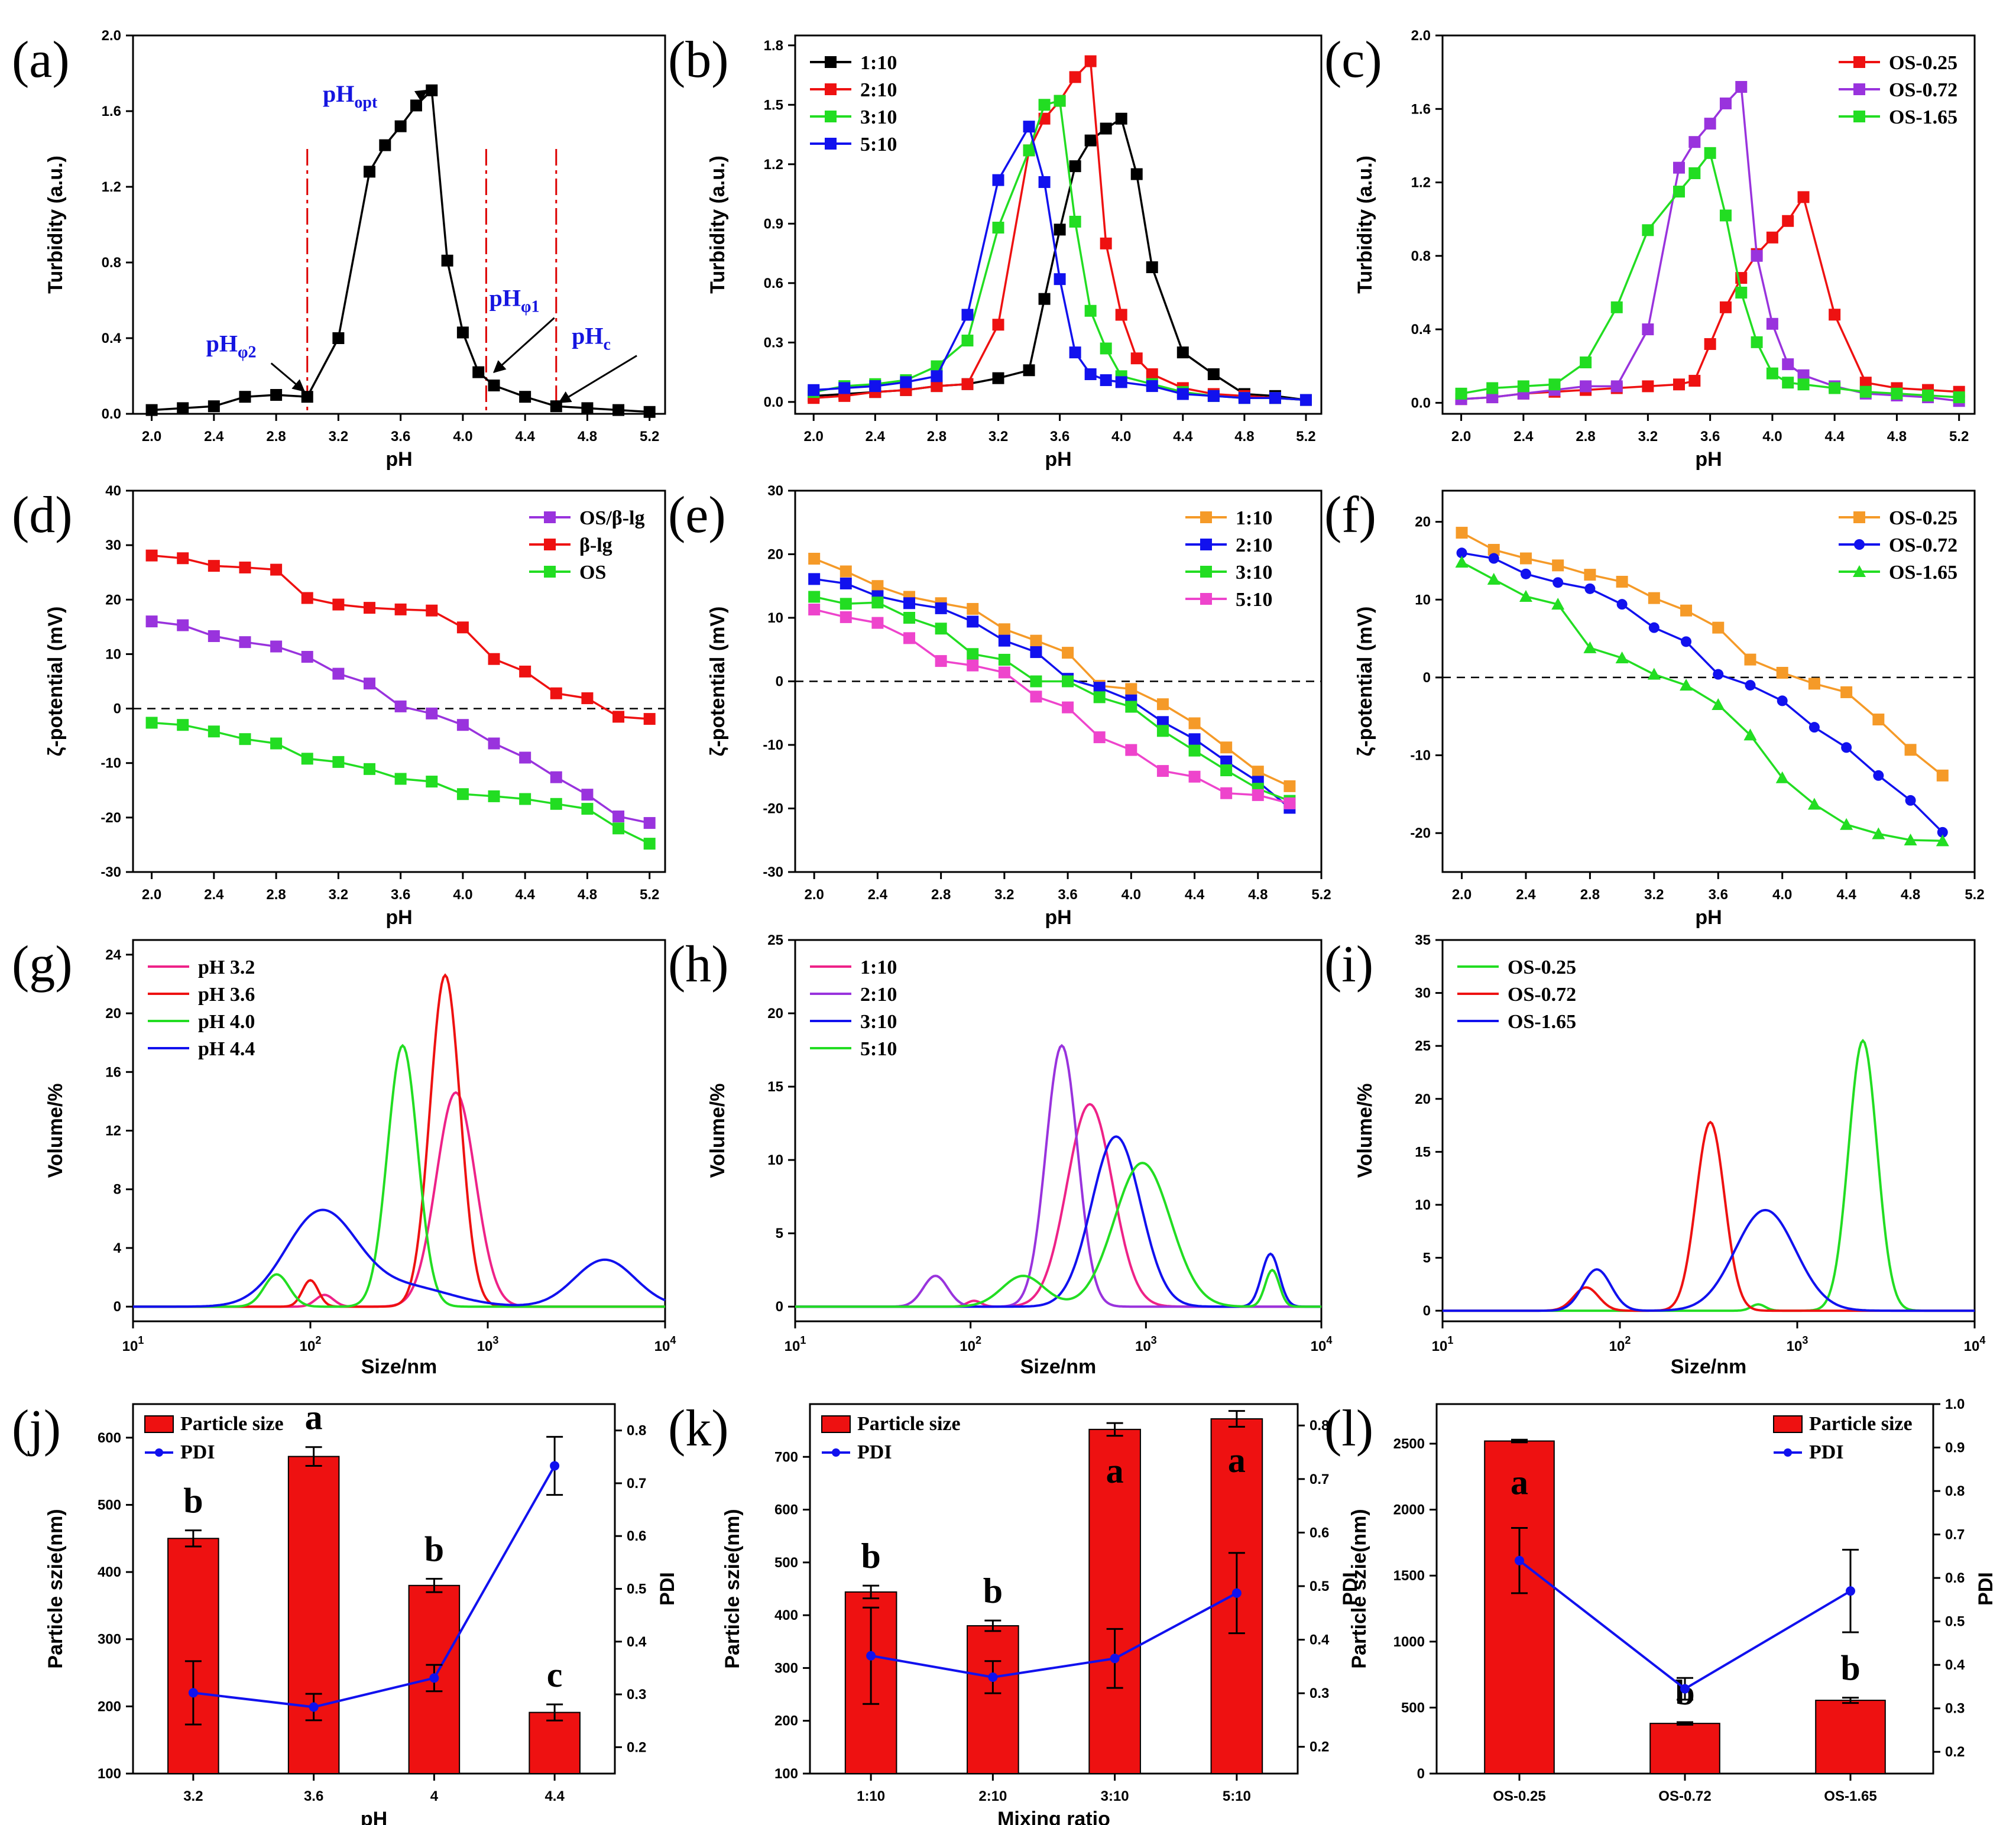 The image size is (2016, 1825). What do you see at coordinates (786, 1563) in the screenshot?
I see `y-tick-label: 500` at bounding box center [786, 1563].